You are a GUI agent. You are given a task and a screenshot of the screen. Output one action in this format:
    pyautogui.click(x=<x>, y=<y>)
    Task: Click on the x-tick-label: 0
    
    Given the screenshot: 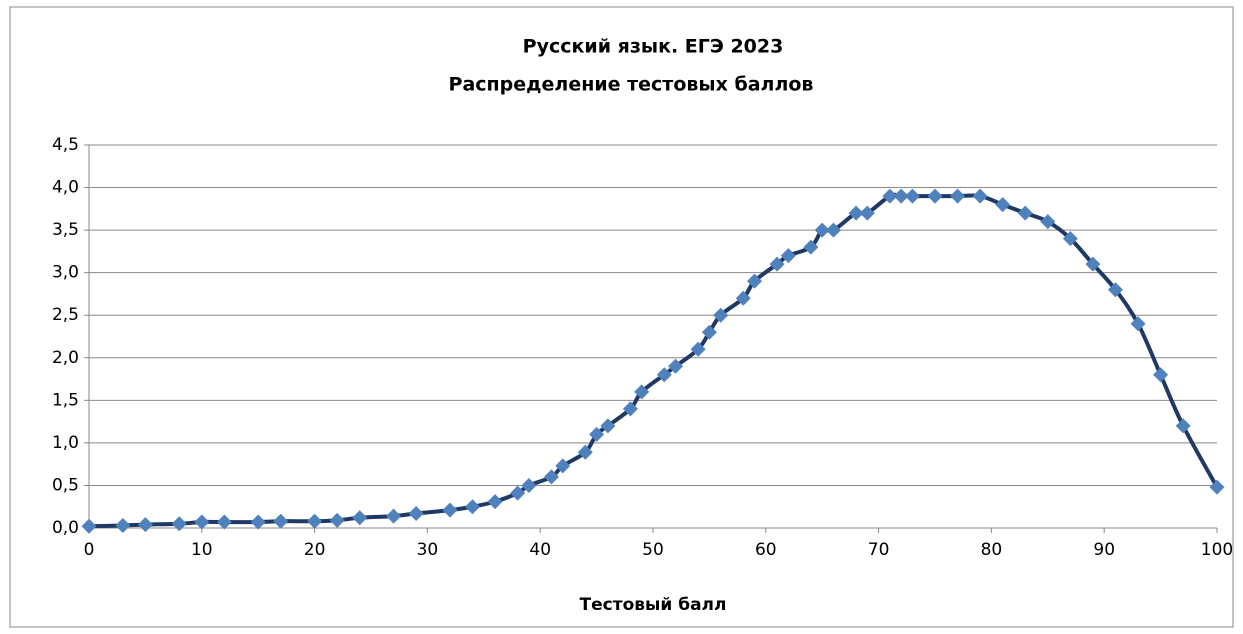 What is the action you would take?
    pyautogui.click(x=89, y=550)
    